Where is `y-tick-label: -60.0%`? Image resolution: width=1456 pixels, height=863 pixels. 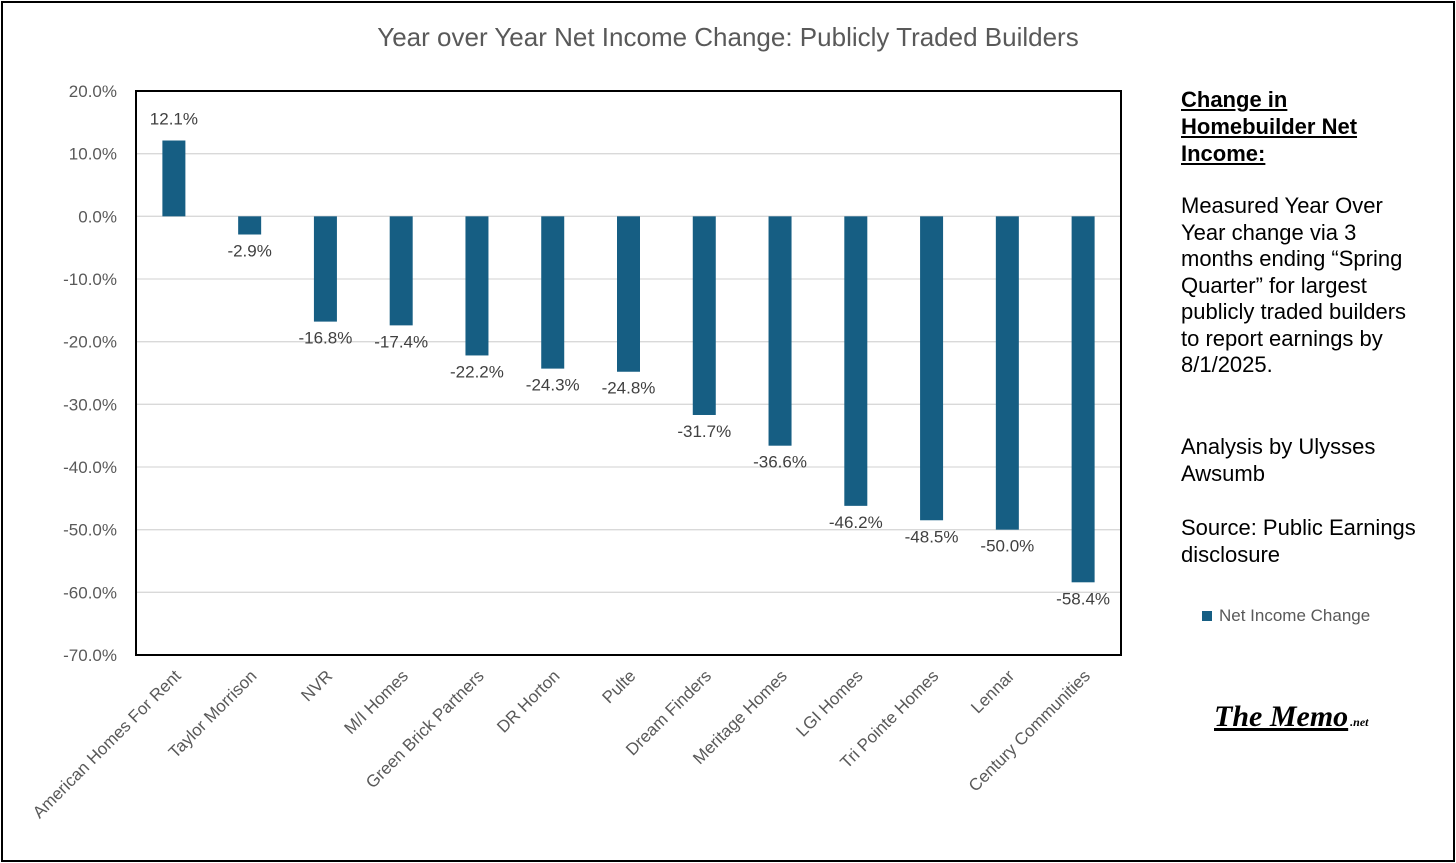
y-tick-label: -60.0% is located at coordinates (90, 592).